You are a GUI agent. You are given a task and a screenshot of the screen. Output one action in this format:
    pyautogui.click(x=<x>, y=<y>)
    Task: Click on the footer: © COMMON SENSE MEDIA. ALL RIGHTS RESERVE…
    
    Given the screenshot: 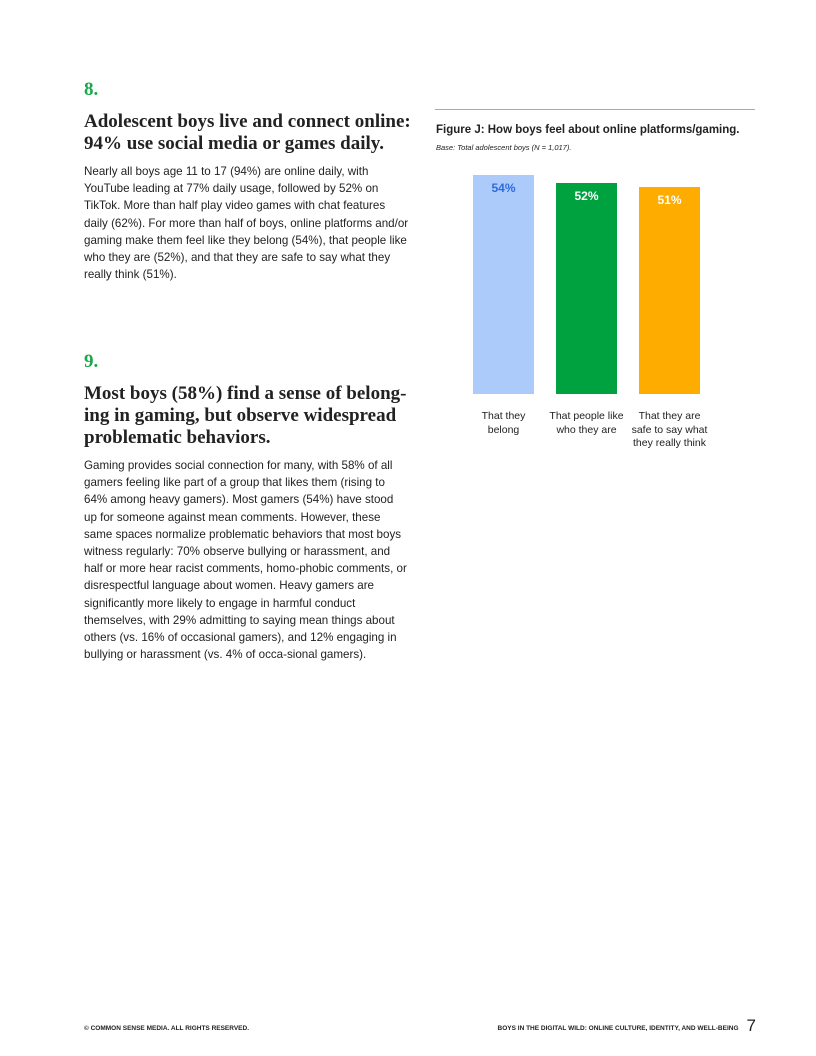 What is the action you would take?
    pyautogui.click(x=420, y=1025)
    